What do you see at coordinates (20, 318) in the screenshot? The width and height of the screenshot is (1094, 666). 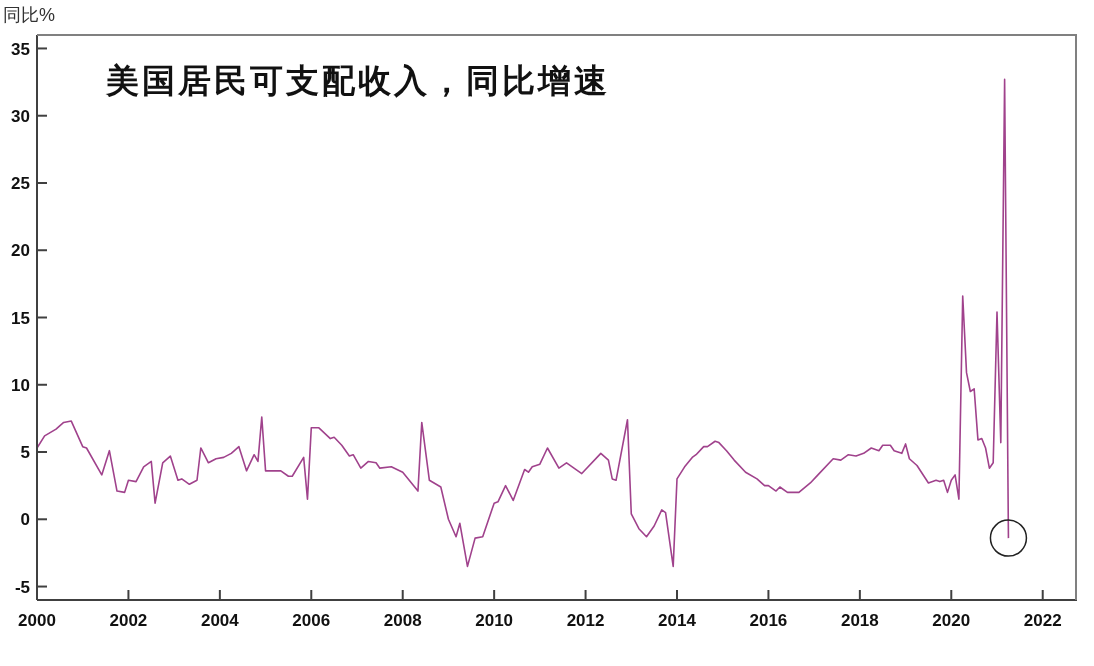 I see `y-tick-label: 15` at bounding box center [20, 318].